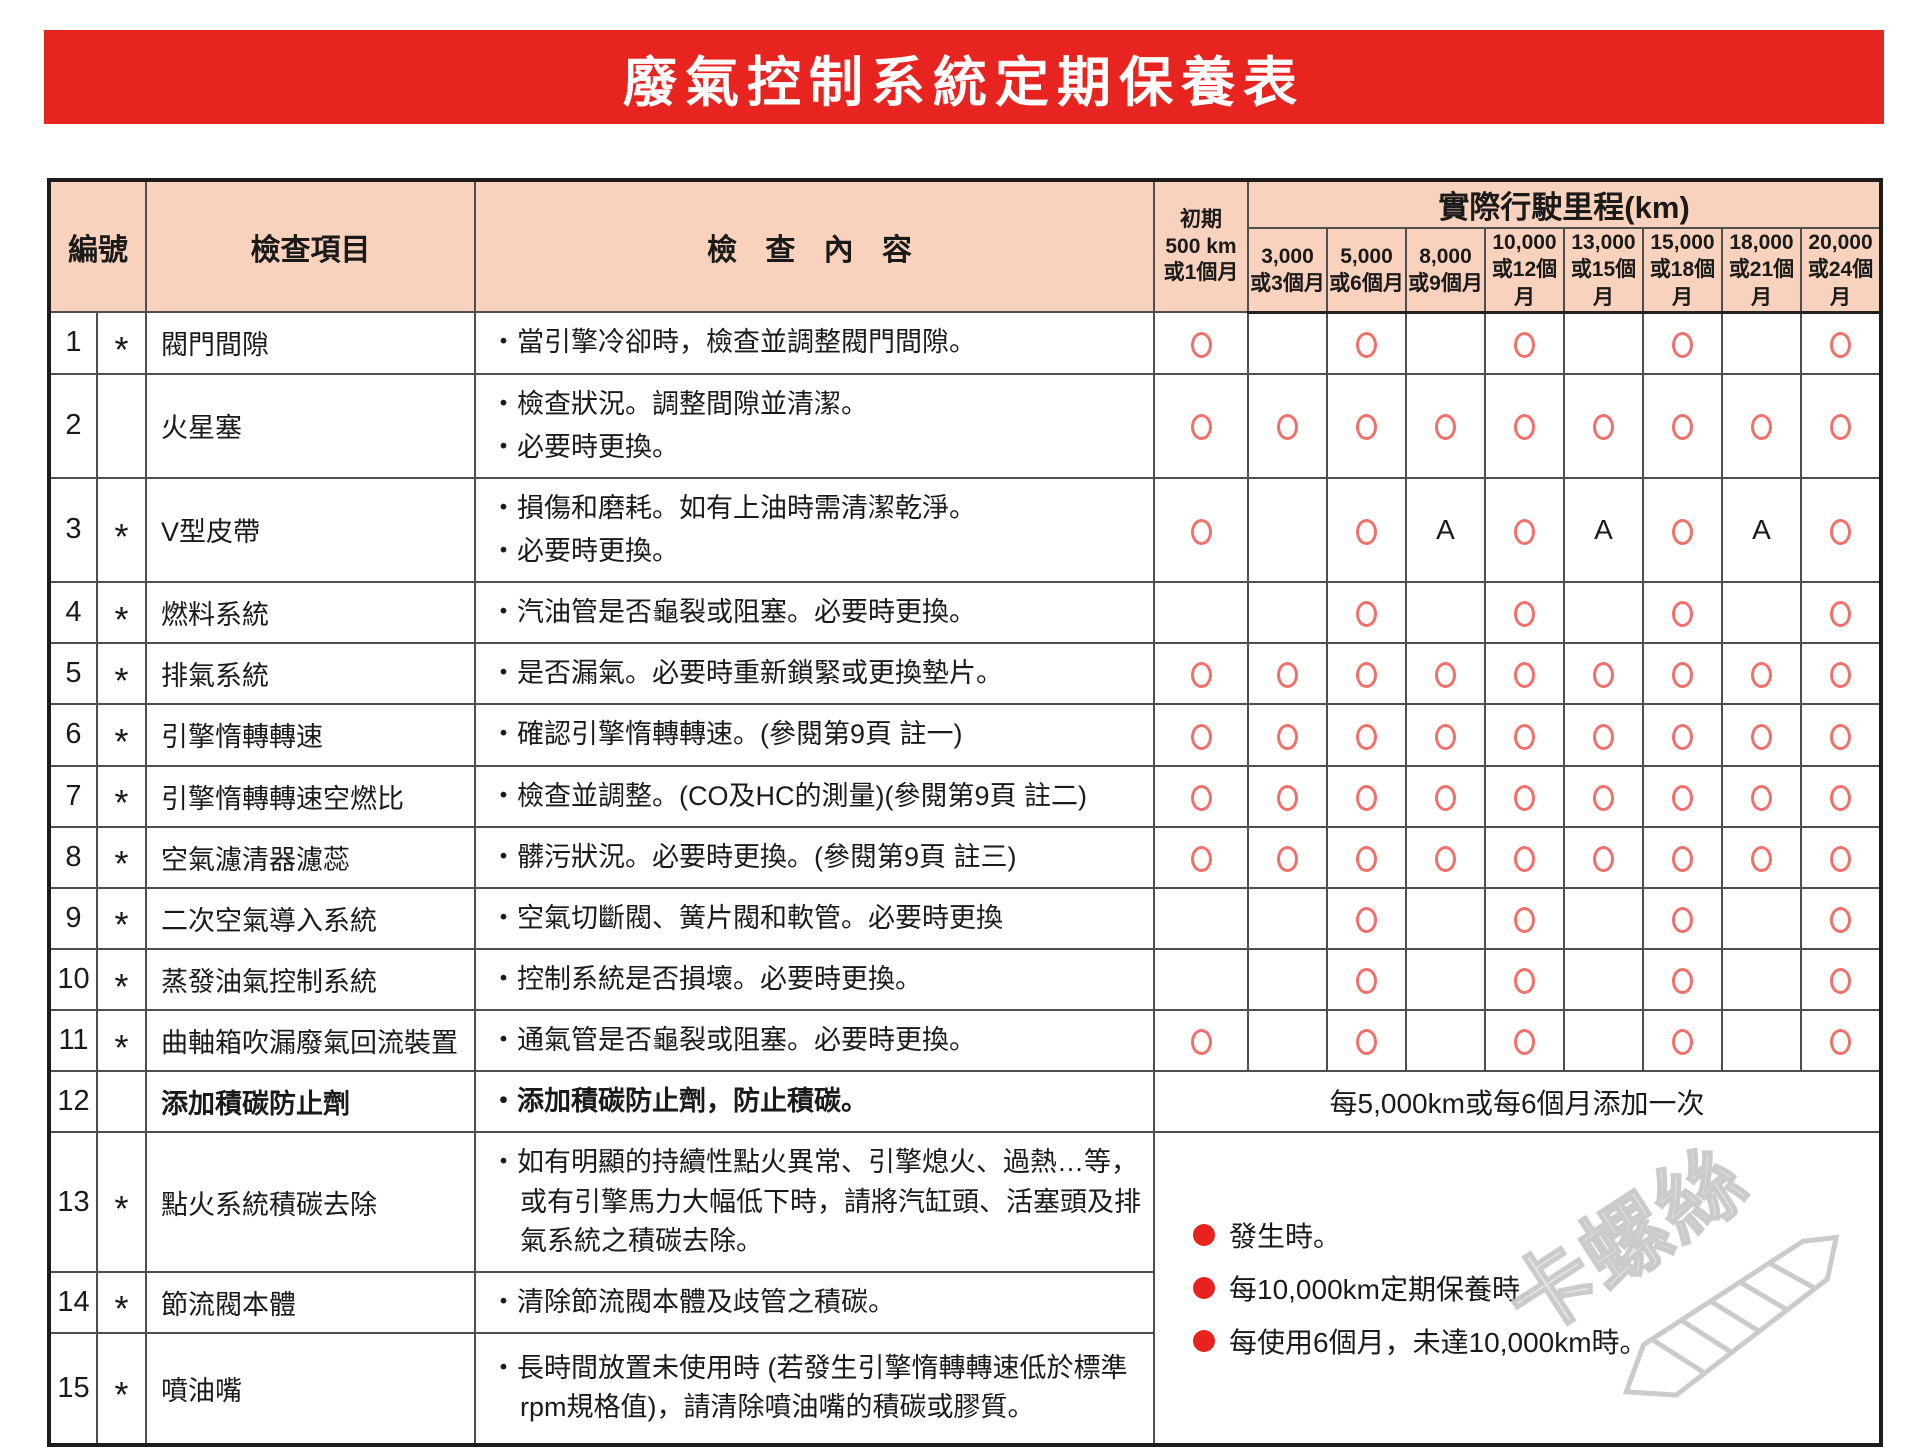 The width and height of the screenshot is (1920, 1447). I want to click on inspection-item: 節流閥本體, so click(310, 1302).